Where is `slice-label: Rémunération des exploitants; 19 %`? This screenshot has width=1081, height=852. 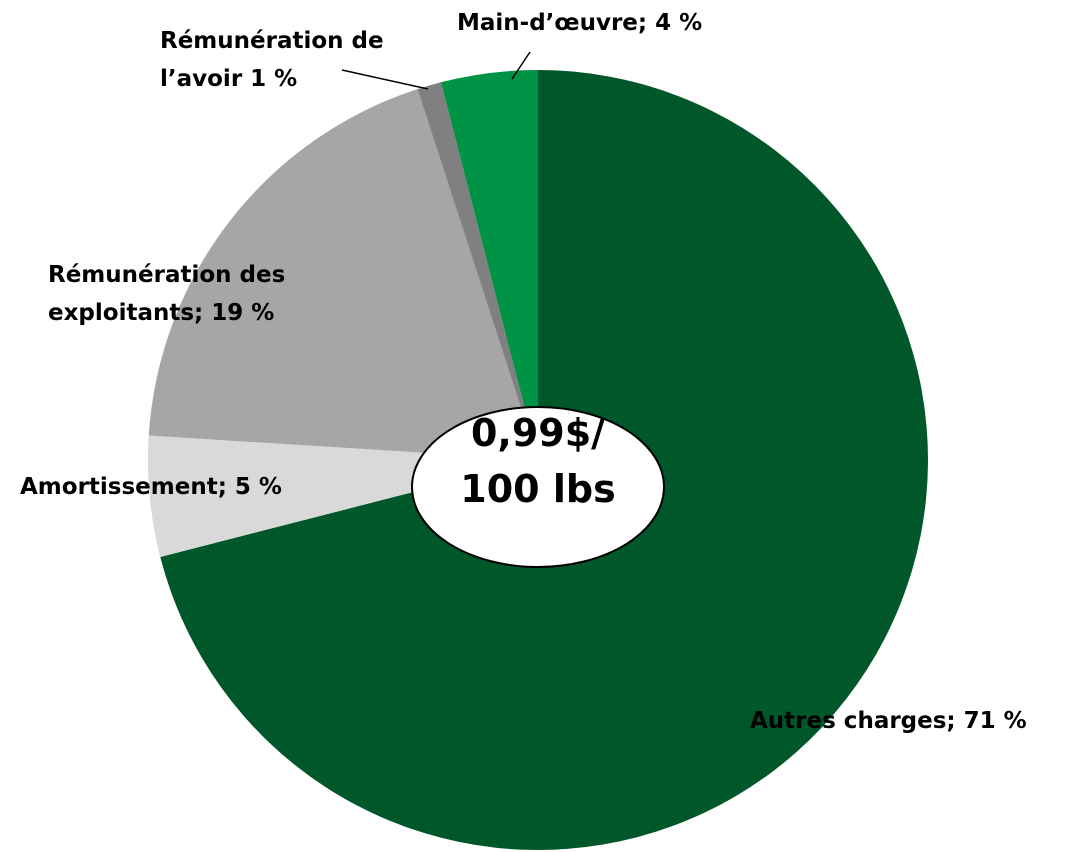 slice-label: Rémunération des exploitants; 19 % is located at coordinates (167, 294).